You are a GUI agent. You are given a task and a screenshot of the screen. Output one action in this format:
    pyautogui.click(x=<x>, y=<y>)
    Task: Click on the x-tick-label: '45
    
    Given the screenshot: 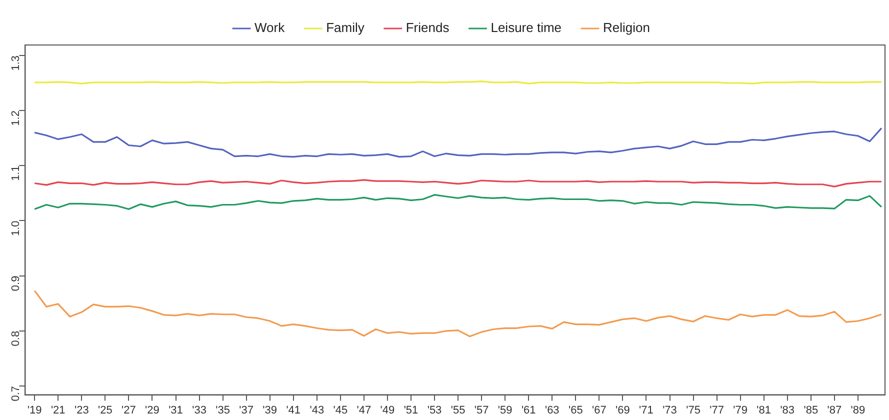 What is the action you would take?
    pyautogui.click(x=340, y=410)
    